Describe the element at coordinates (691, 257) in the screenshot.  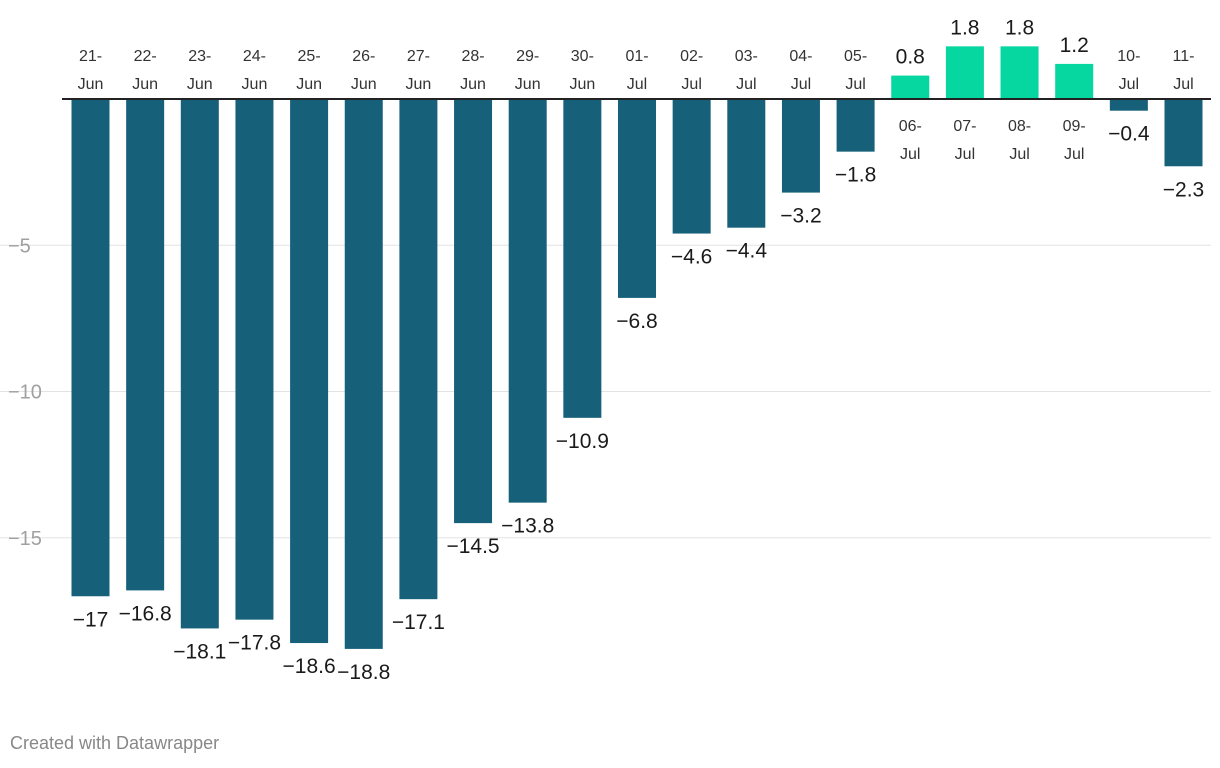
I see `value-label: −4.6` at that location.